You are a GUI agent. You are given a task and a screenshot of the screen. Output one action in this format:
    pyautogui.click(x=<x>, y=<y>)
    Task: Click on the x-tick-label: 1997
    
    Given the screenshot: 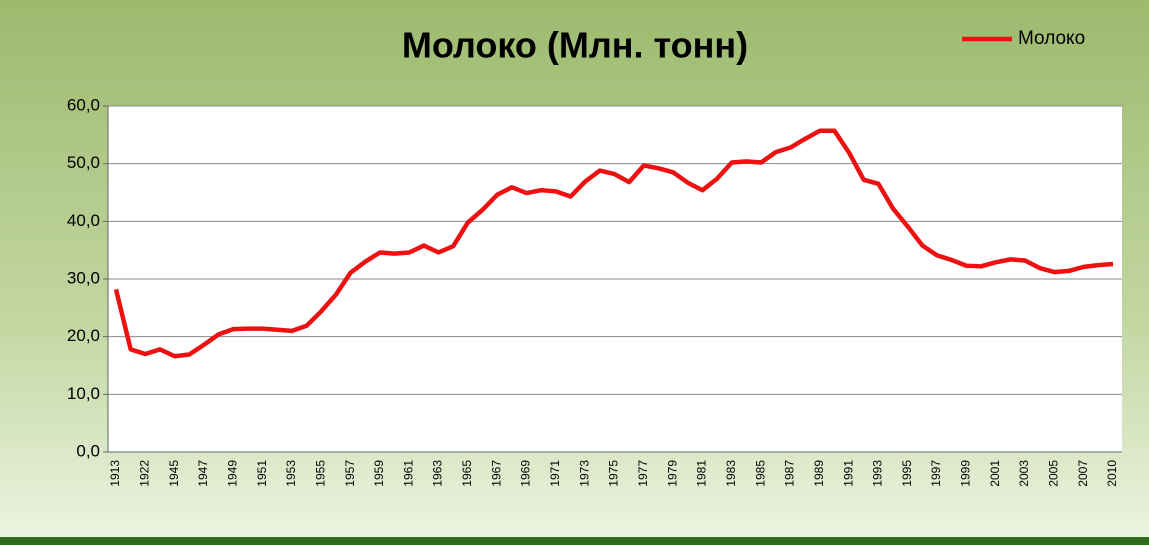 What is the action you would take?
    pyautogui.click(x=936, y=473)
    